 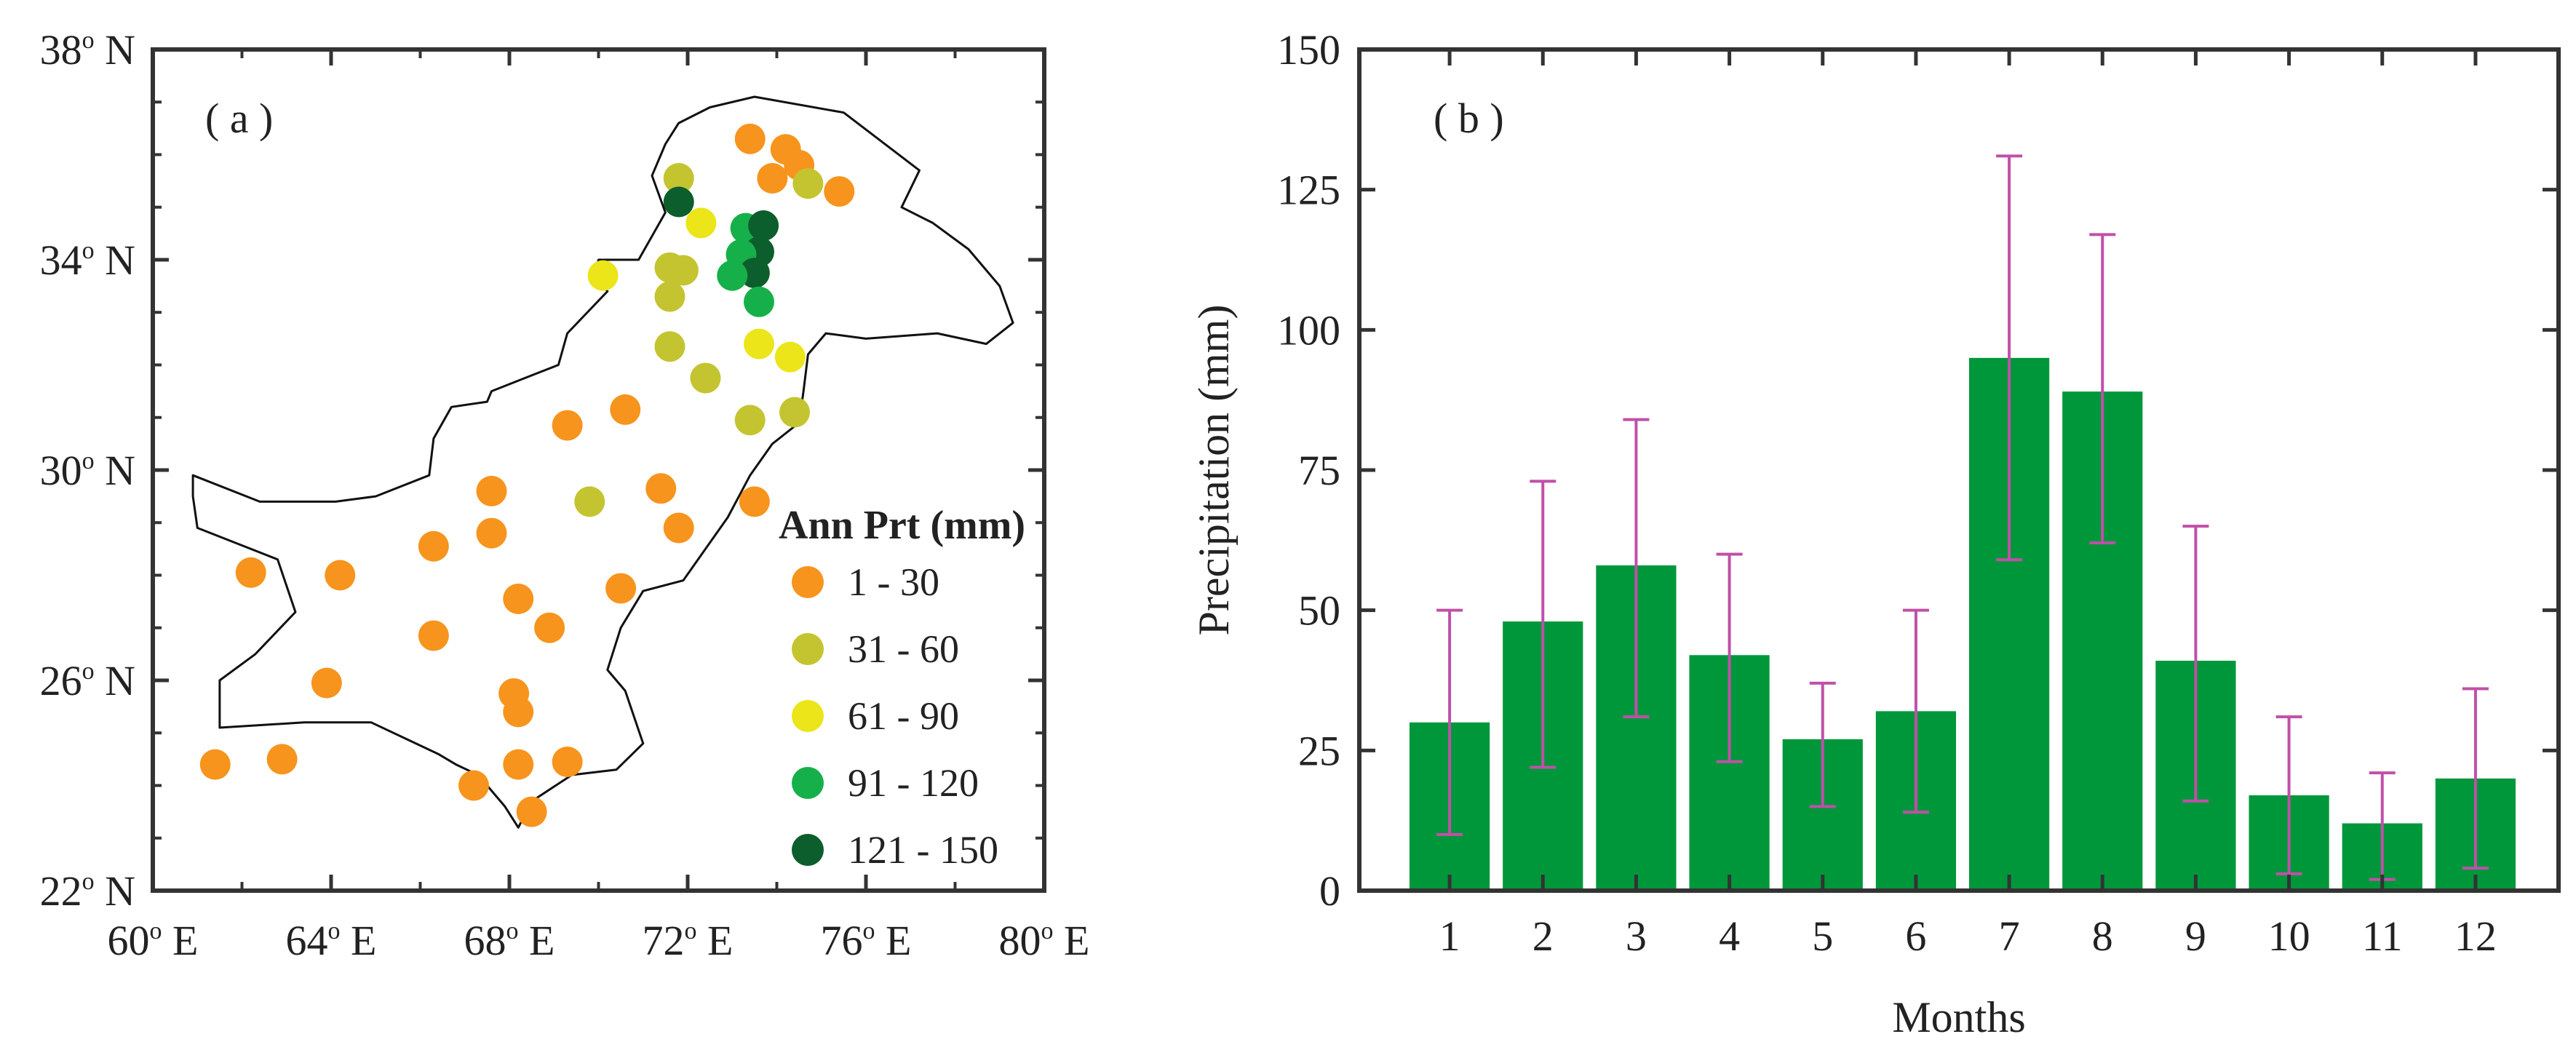 What do you see at coordinates (1449, 936) in the screenshot?
I see `x-tick-label: 1` at bounding box center [1449, 936].